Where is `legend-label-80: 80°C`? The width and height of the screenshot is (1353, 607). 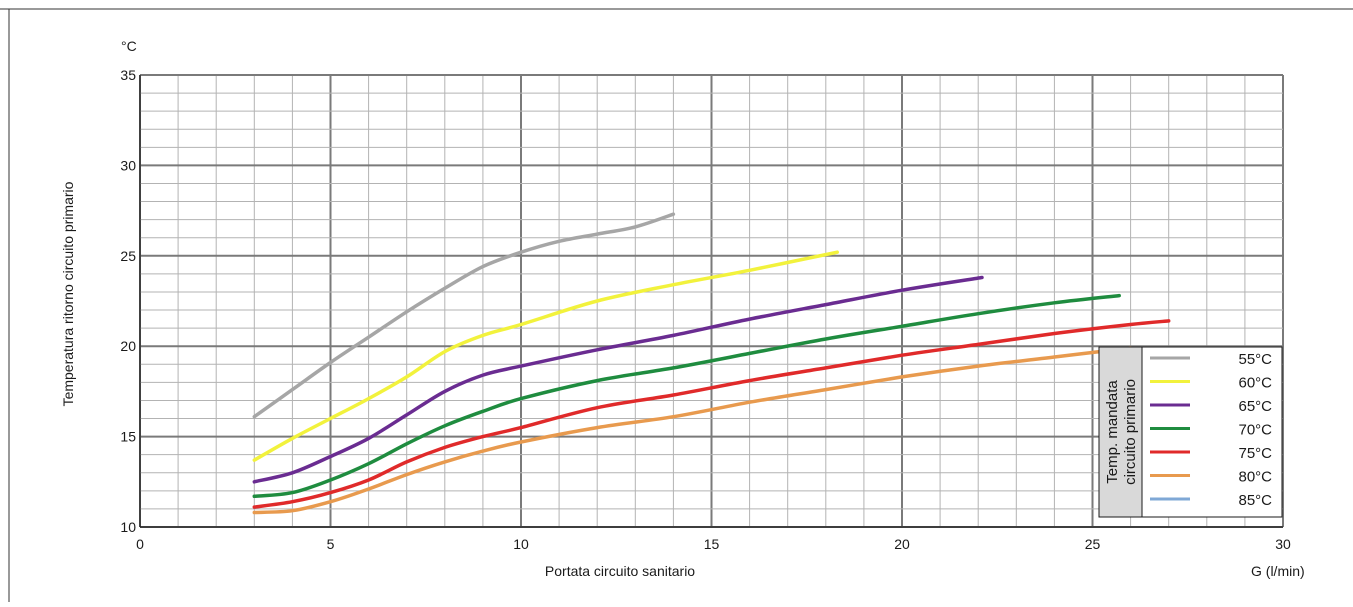
legend-label-80: 80°C is located at coordinates (1255, 477).